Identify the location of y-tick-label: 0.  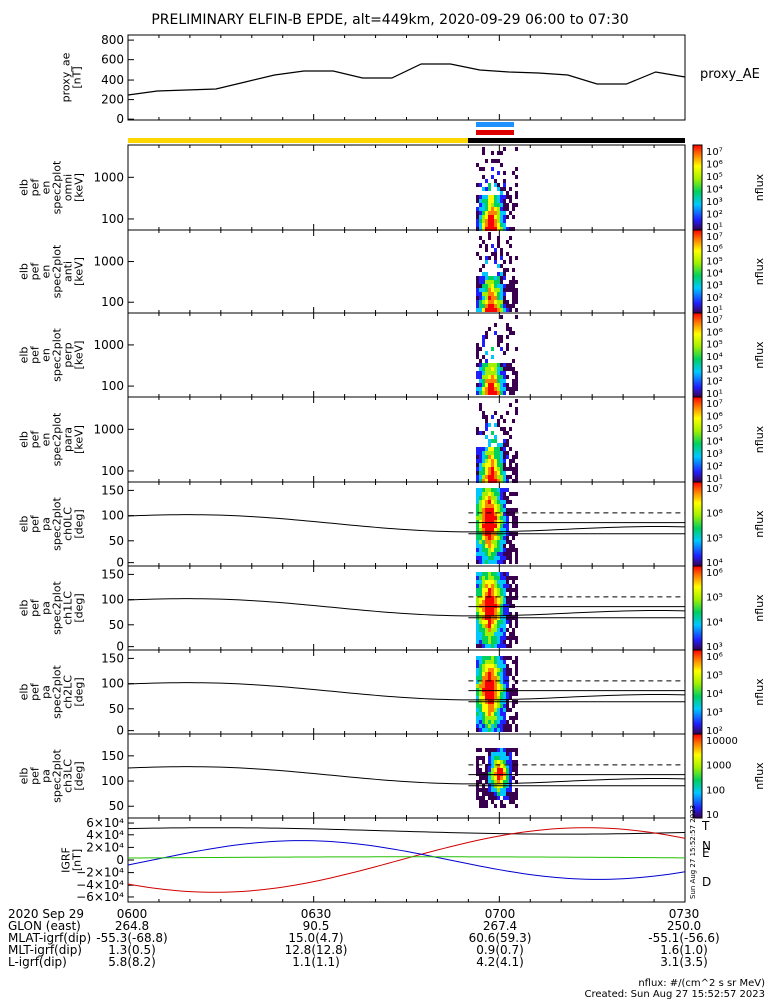
(120, 563).